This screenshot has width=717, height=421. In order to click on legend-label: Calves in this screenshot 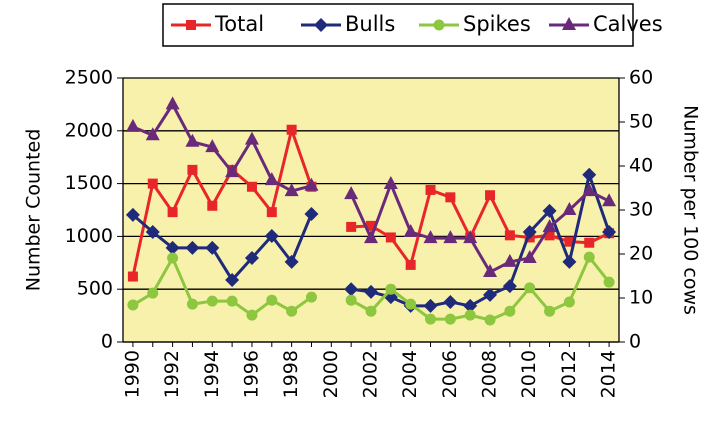, I will do `click(628, 24)`.